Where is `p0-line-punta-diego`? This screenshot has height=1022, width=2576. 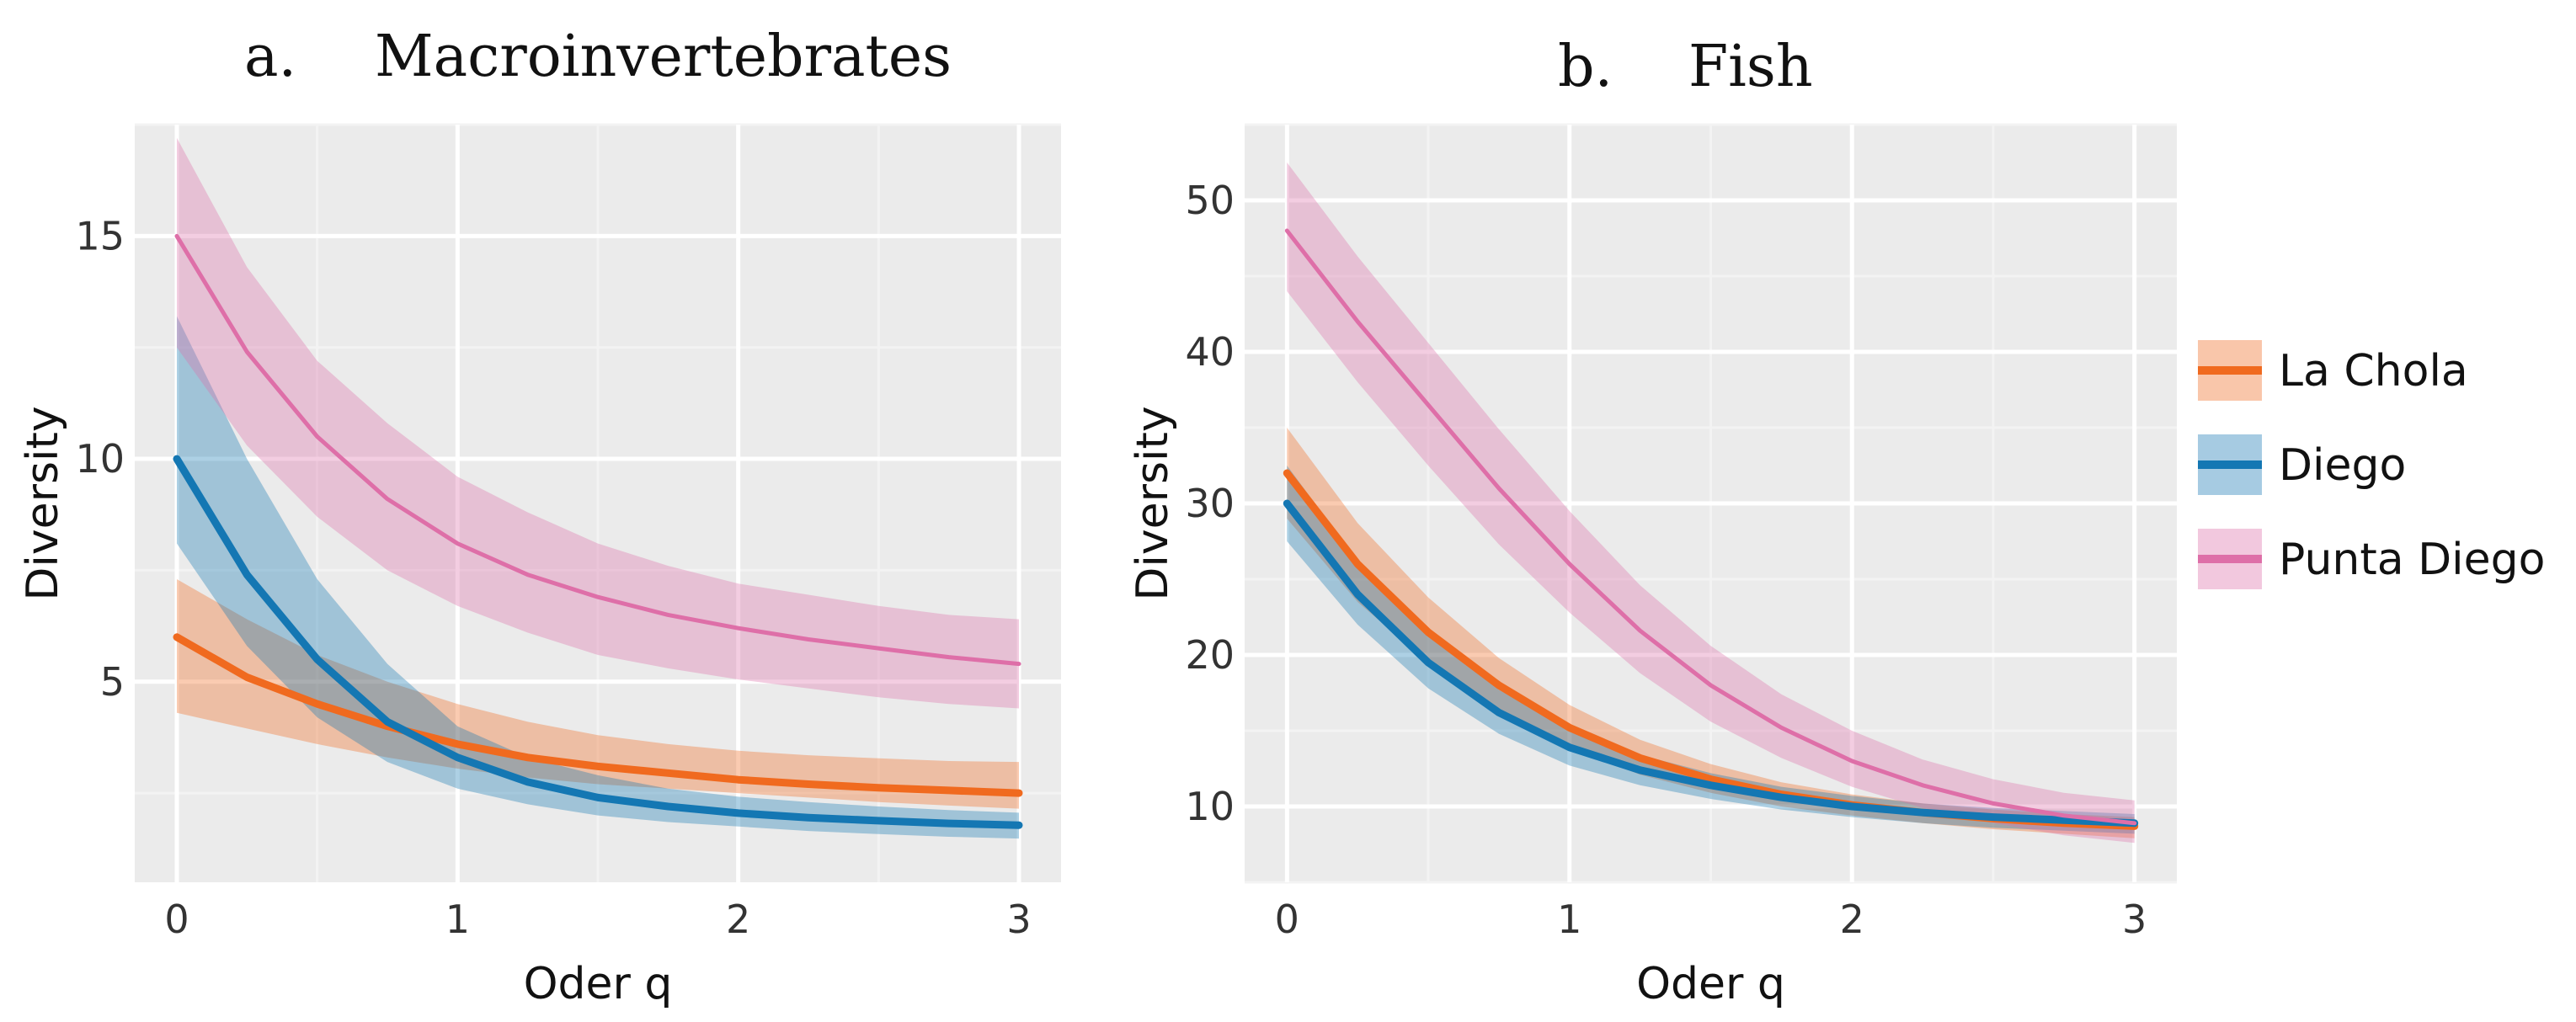
p0-line-punta-diego is located at coordinates (597, 450).